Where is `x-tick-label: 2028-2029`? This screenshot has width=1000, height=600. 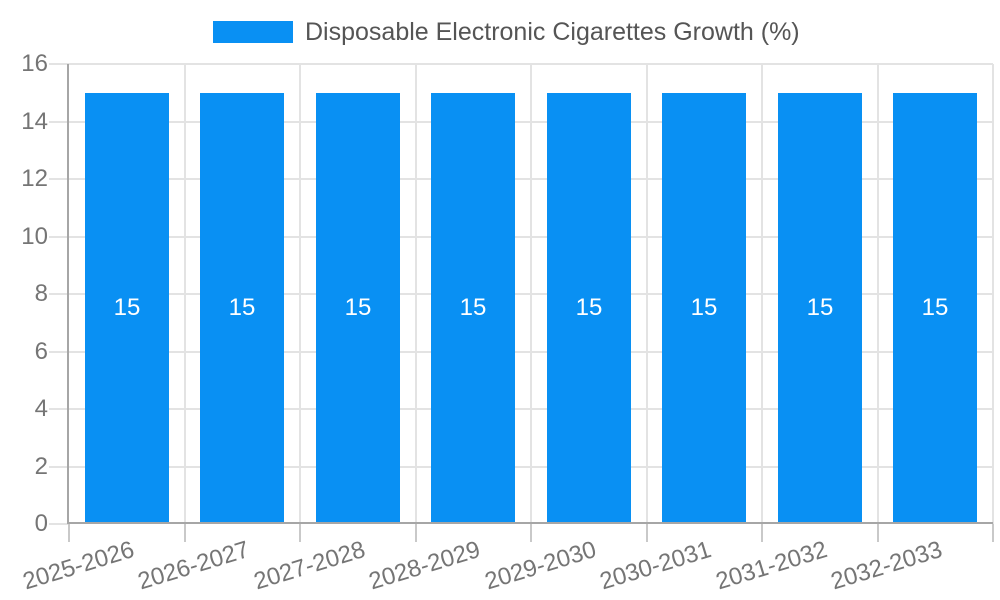 x-tick-label: 2028-2029 is located at coordinates (425, 566).